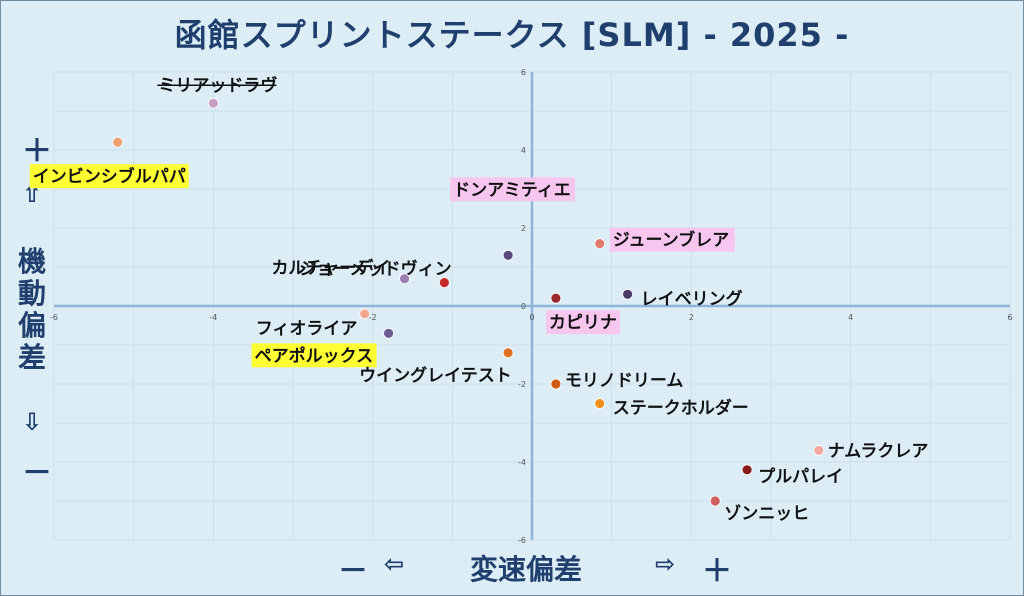 The height and width of the screenshot is (596, 1024). I want to click on y-axis-title: 機動偏差, so click(32, 310).